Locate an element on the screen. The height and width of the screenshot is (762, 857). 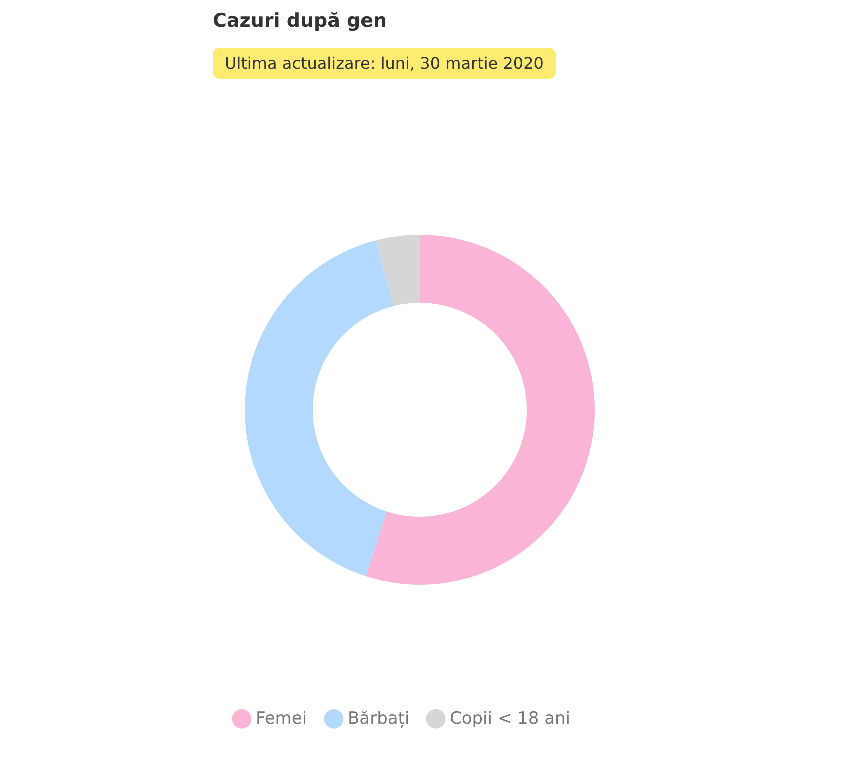
legend-label: Bărbați is located at coordinates (379, 719).